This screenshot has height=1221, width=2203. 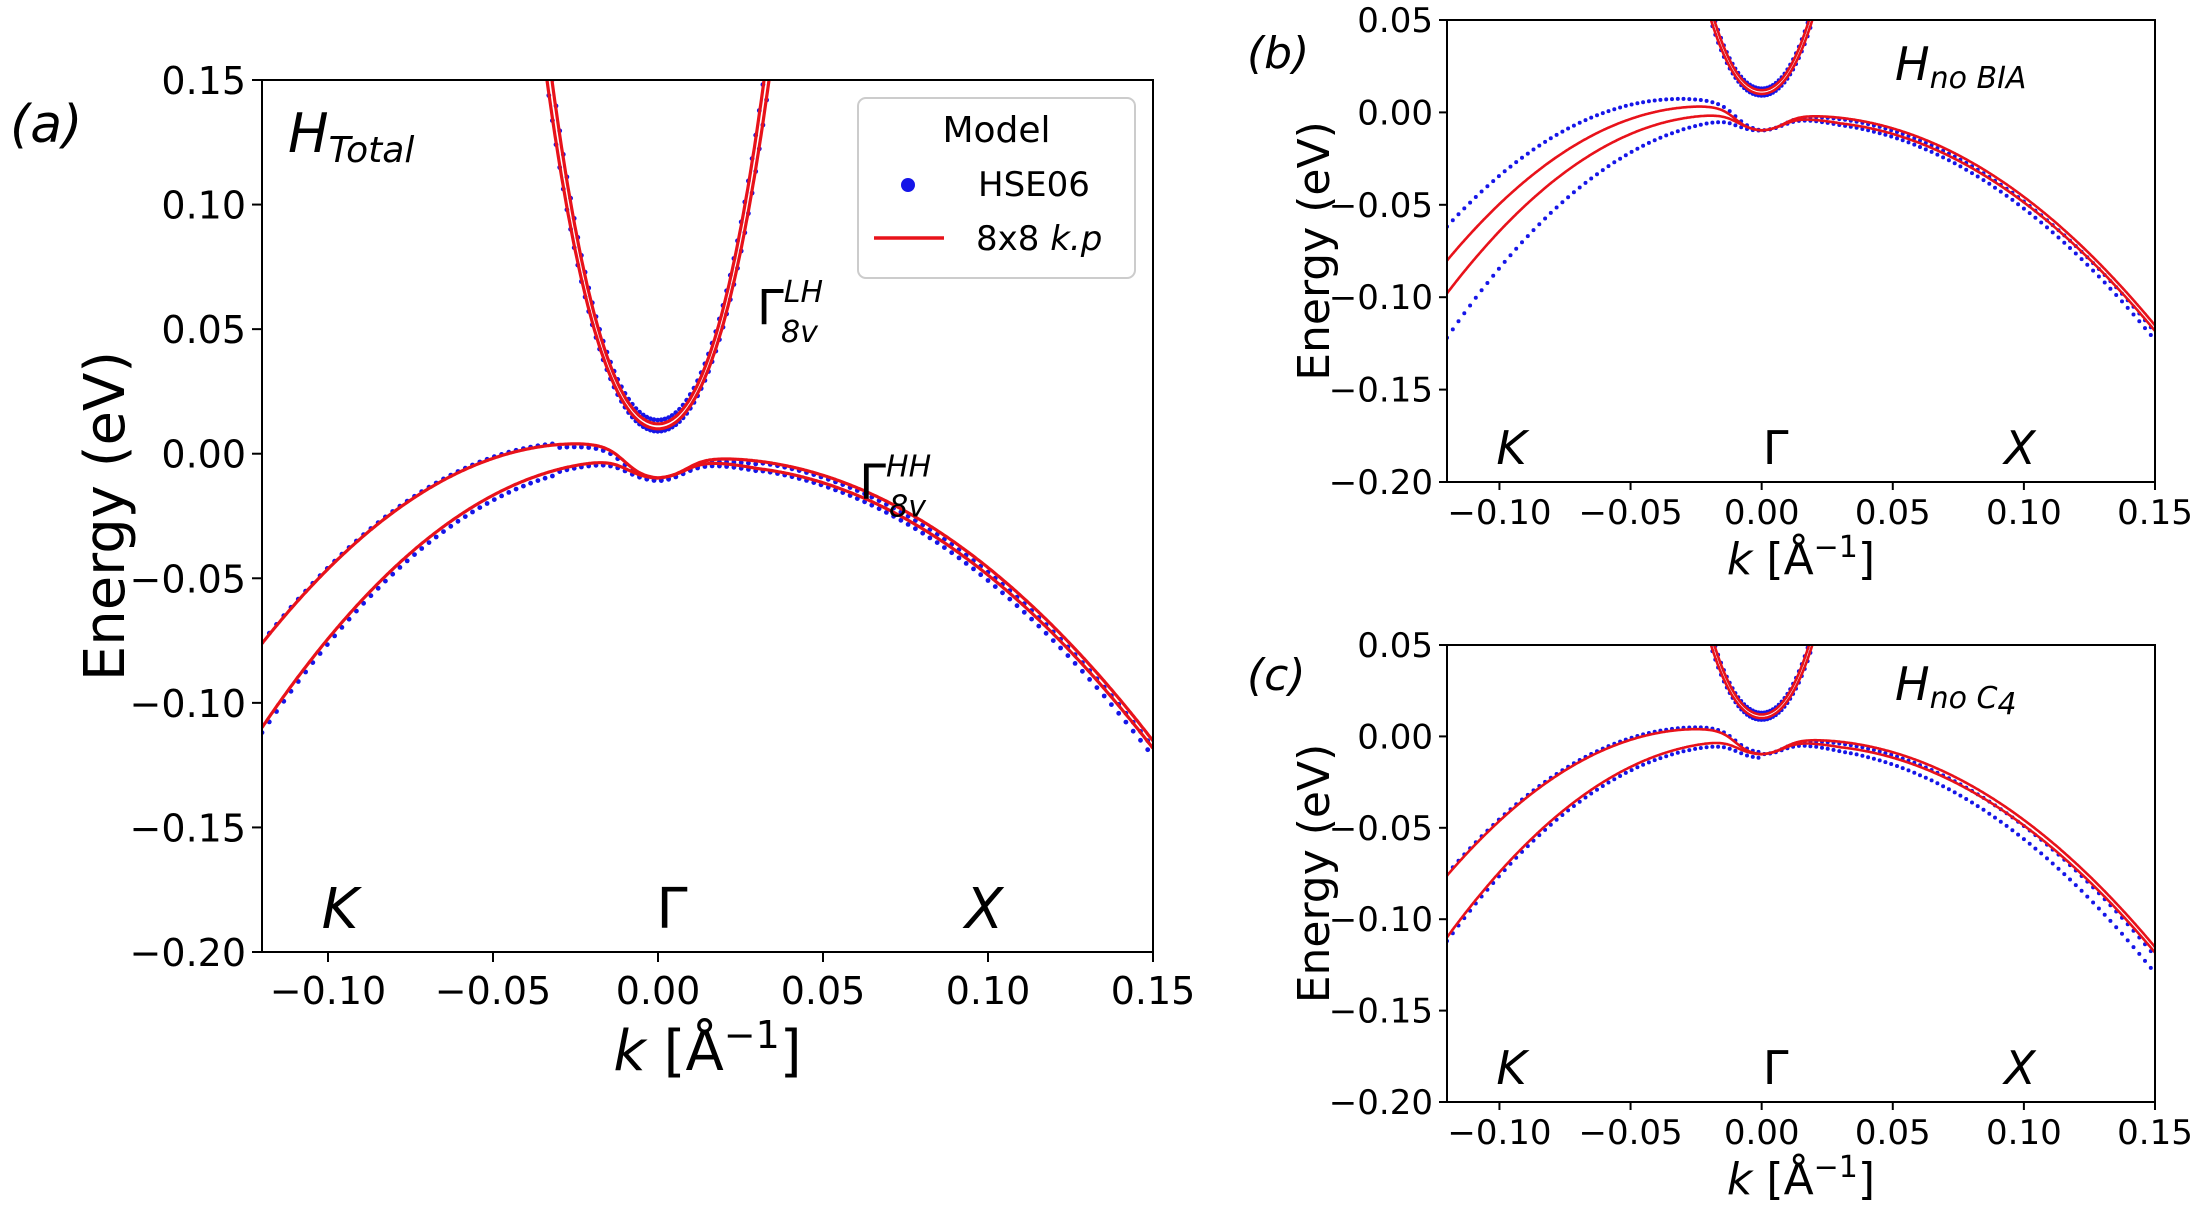 I want to click on y-tick-label: −0.05, so click(x=1381, y=206).